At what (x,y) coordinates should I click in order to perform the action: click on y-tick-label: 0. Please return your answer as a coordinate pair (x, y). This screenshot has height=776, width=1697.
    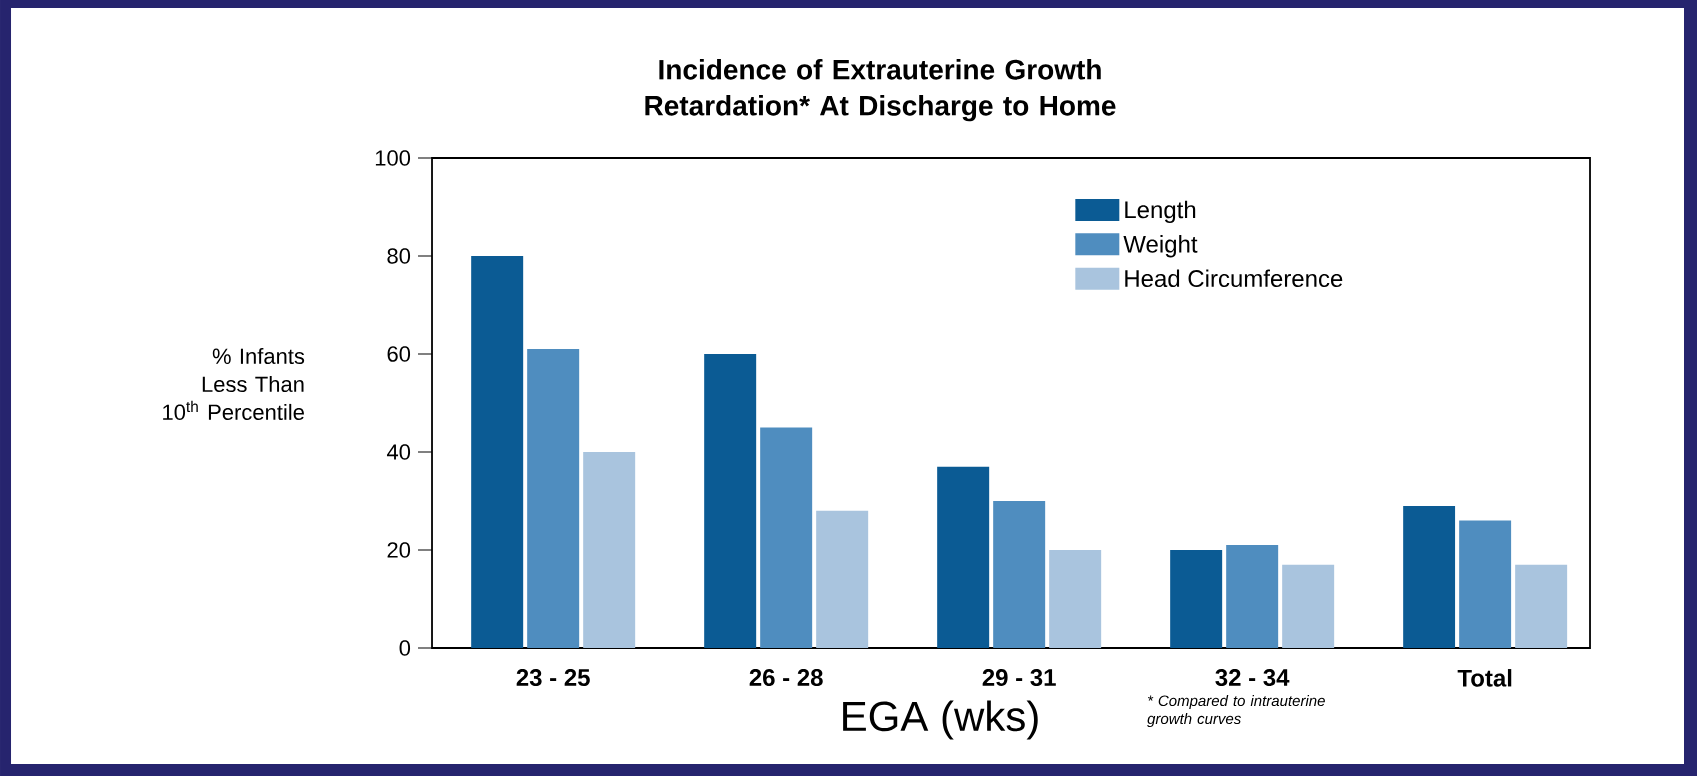
    Looking at the image, I should click on (405, 648).